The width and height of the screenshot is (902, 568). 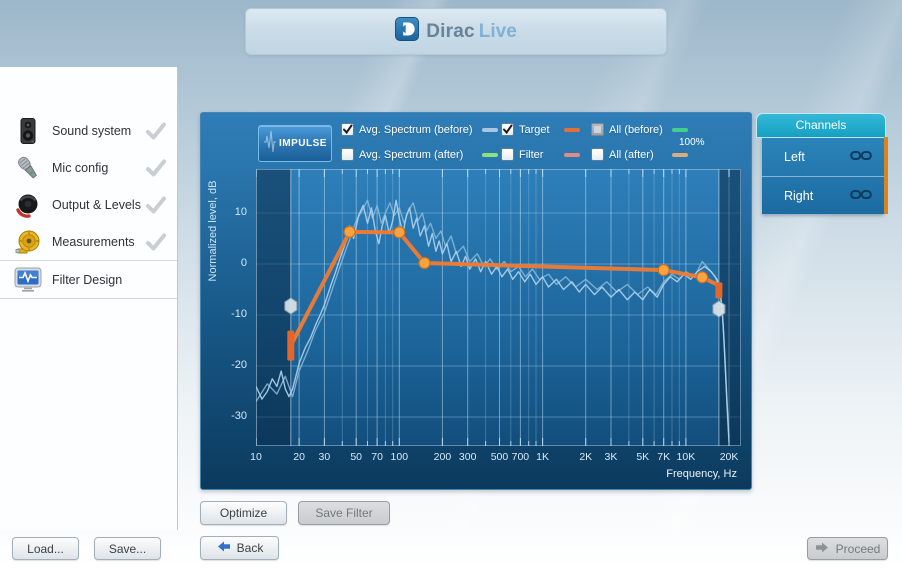 What do you see at coordinates (80, 167) in the screenshot?
I see `sidebar-item-label: Mic config` at bounding box center [80, 167].